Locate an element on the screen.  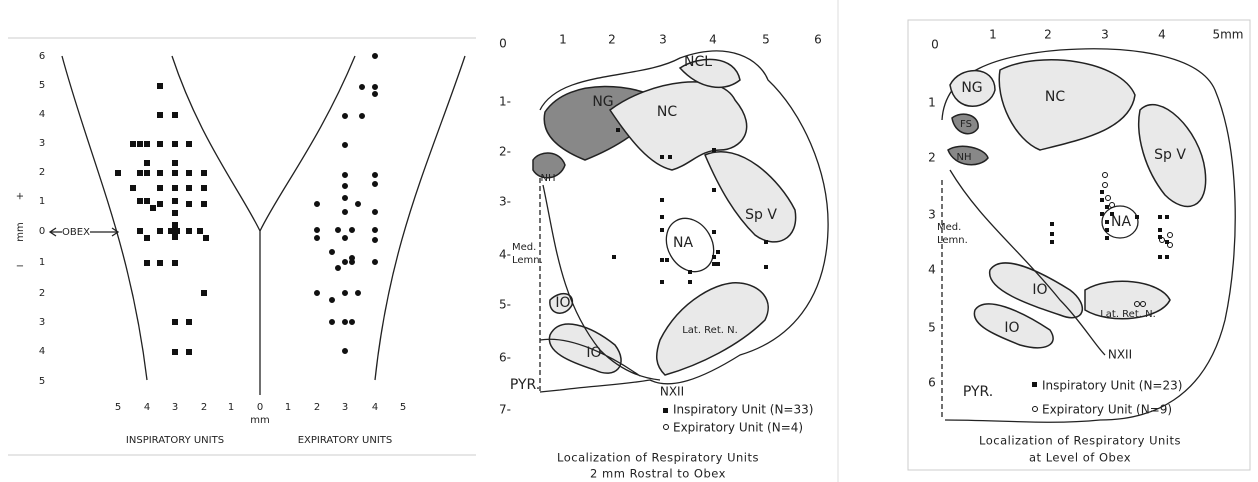
legend-label: Expiratory Unit (N=9) is located at coordinates (1107, 410).